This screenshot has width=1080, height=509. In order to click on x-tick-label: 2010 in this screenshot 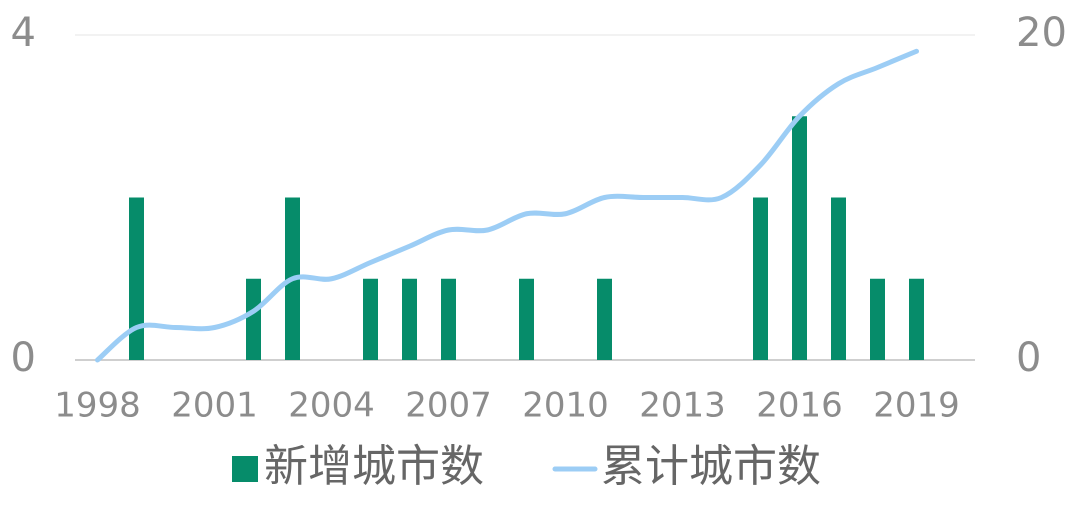, I will do `click(565, 406)`.